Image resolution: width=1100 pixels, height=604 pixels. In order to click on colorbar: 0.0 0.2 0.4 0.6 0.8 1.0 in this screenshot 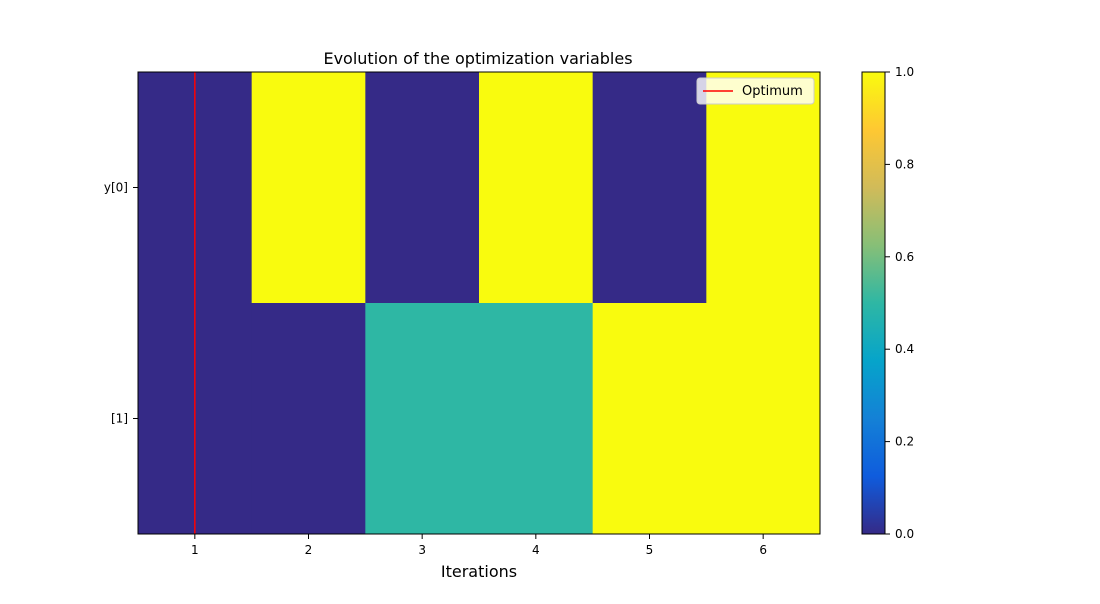, I will do `click(887, 303)`.